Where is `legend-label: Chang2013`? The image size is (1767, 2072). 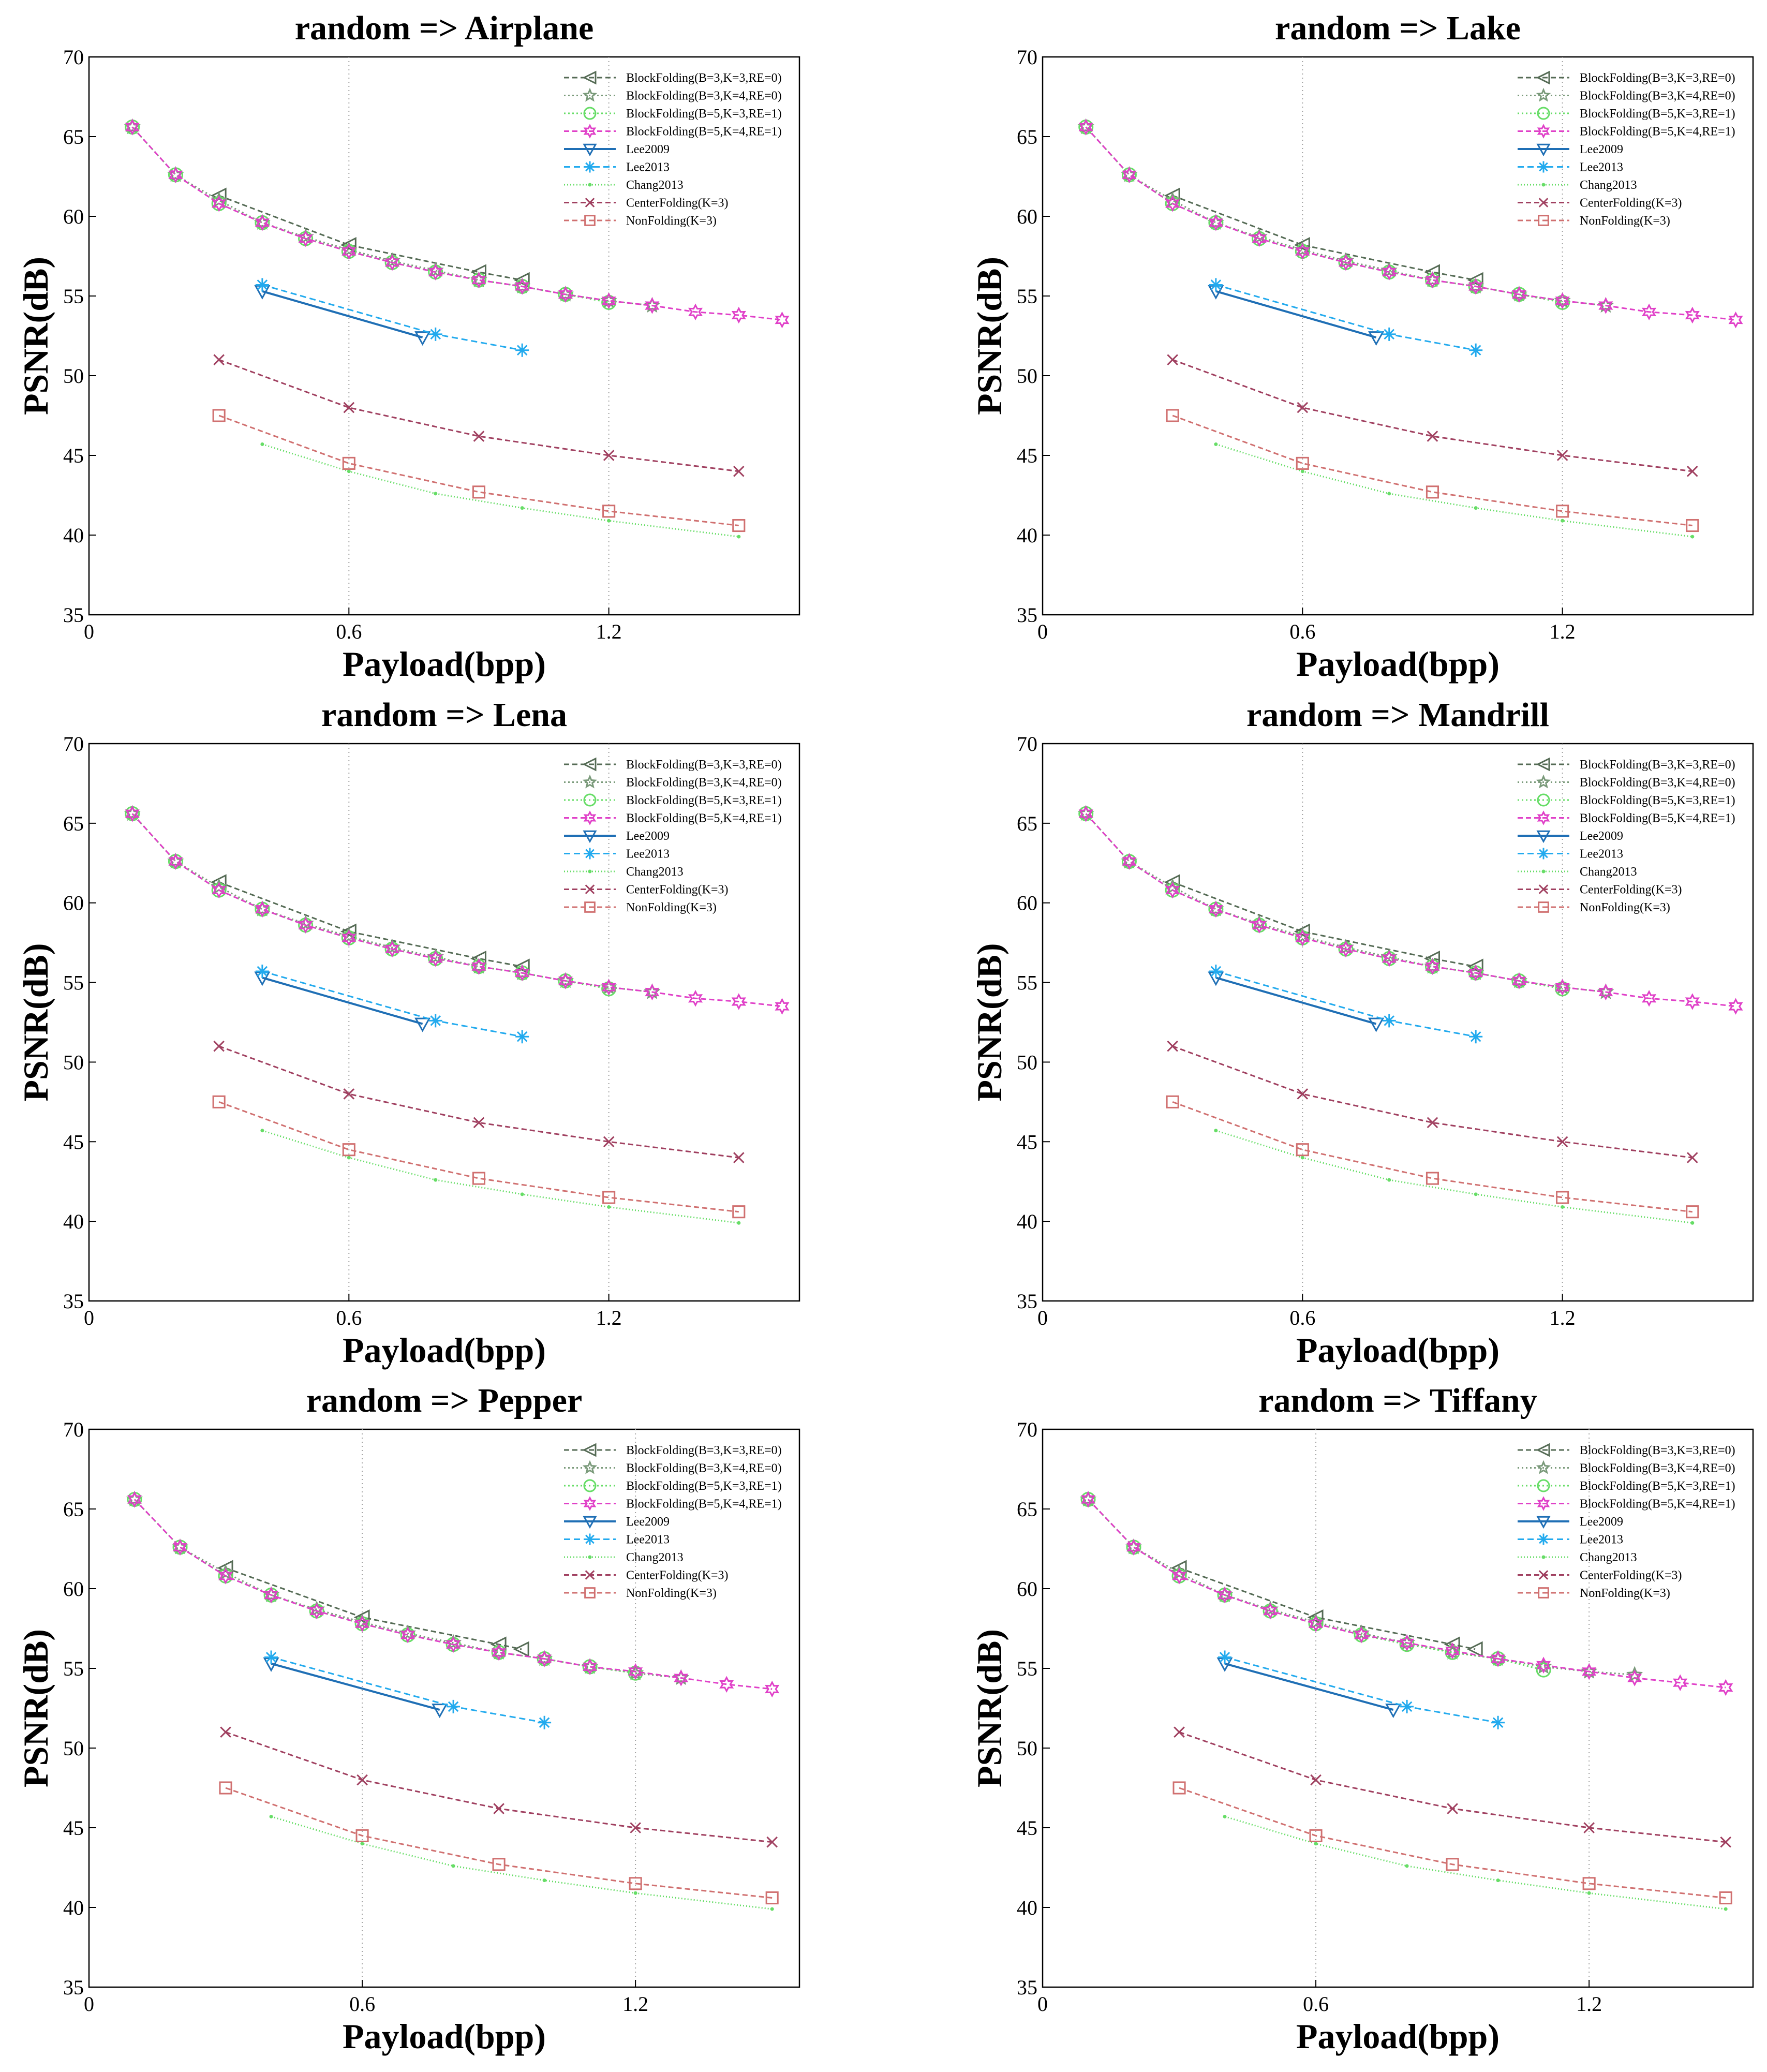
legend-label: Chang2013 is located at coordinates (655, 185).